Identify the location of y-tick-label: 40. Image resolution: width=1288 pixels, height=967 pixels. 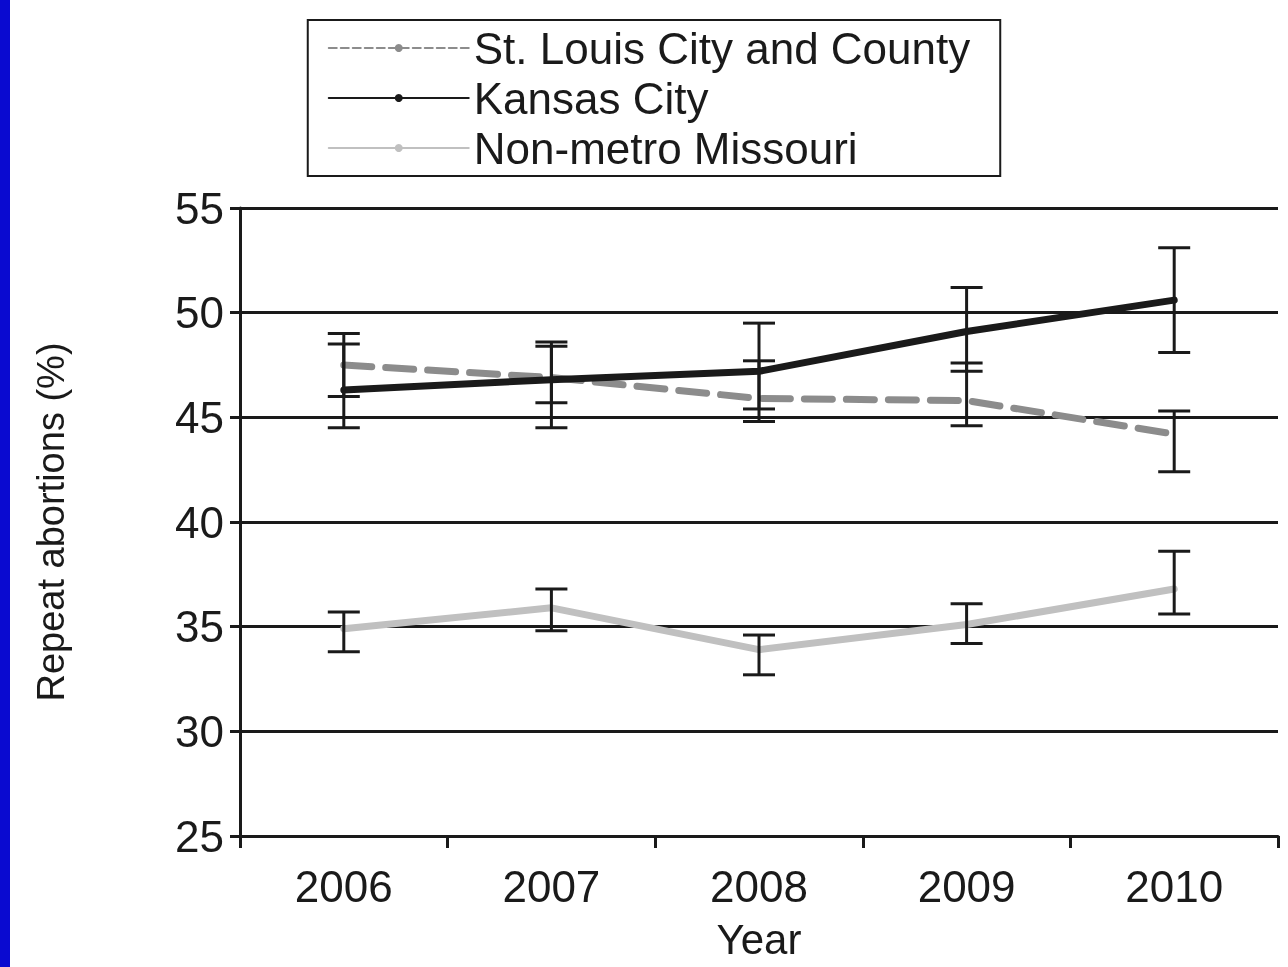
(199, 522).